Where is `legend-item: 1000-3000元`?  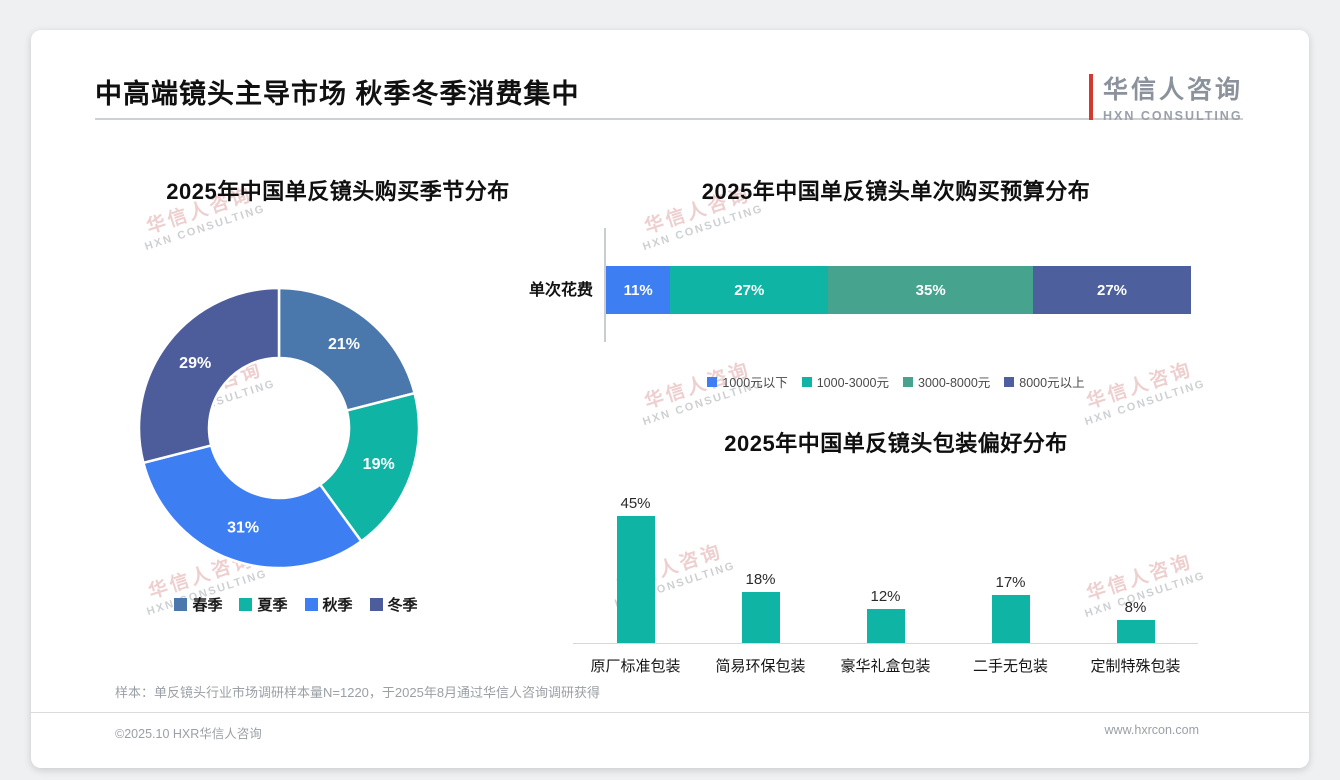 legend-item: 1000-3000元 is located at coordinates (845, 381).